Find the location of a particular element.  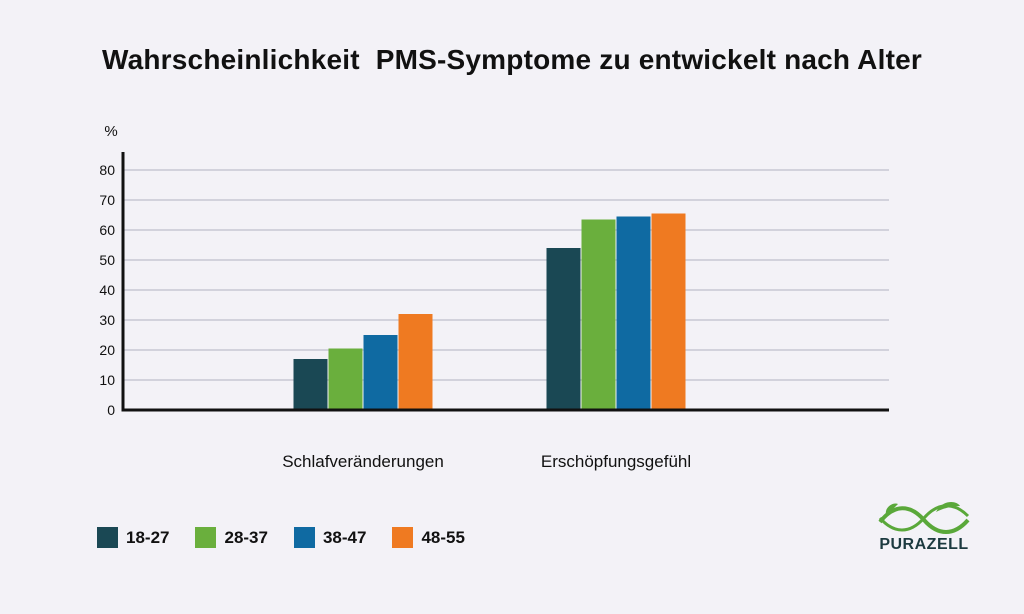

y-tick-label: 70 is located at coordinates (107, 200).